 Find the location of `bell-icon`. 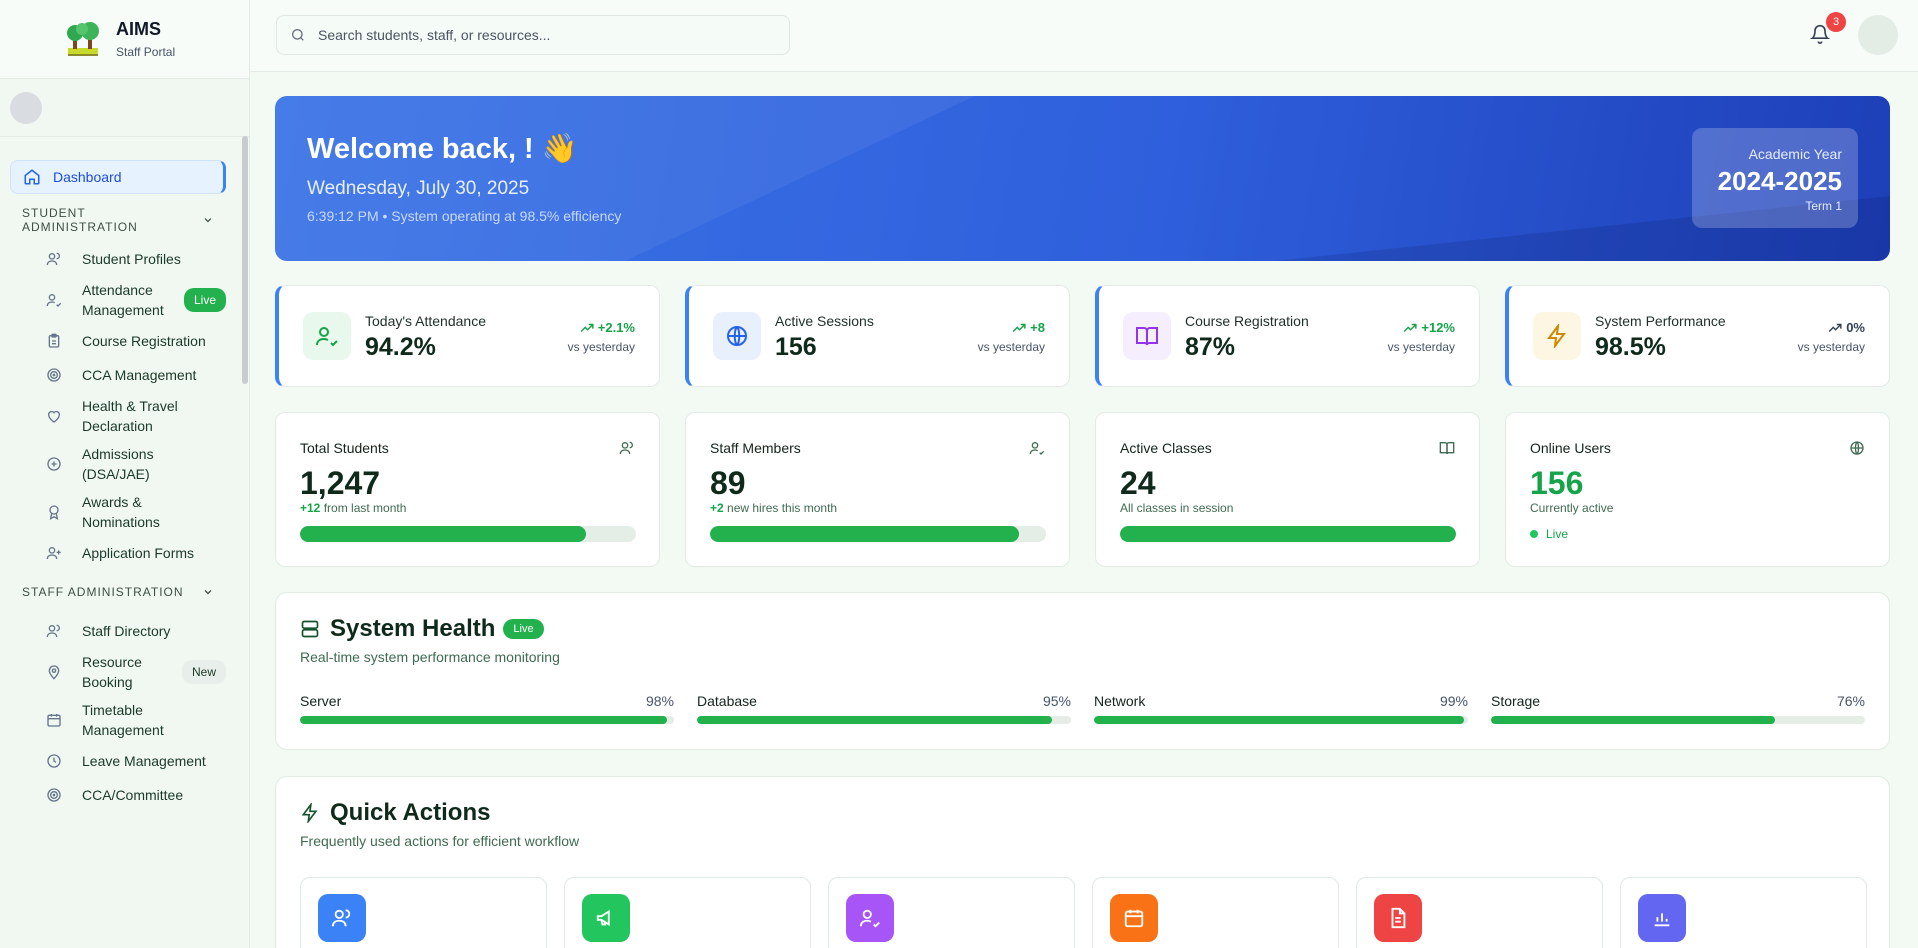

bell-icon is located at coordinates (1820, 34).